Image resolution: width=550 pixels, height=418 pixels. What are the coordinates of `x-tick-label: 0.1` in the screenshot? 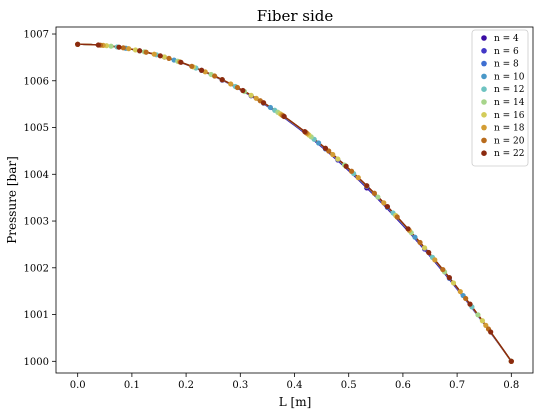 It's located at (132, 385).